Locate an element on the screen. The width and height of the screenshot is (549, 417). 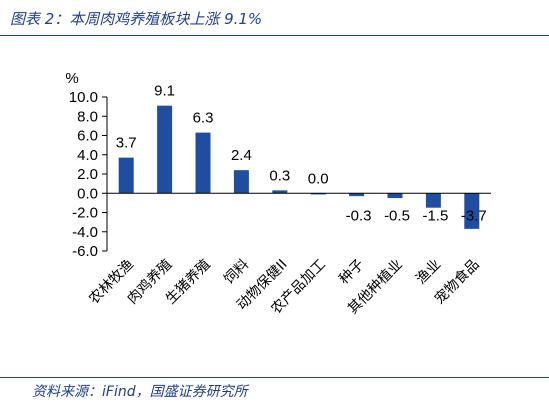
data-label: 2.4 is located at coordinates (241, 155).